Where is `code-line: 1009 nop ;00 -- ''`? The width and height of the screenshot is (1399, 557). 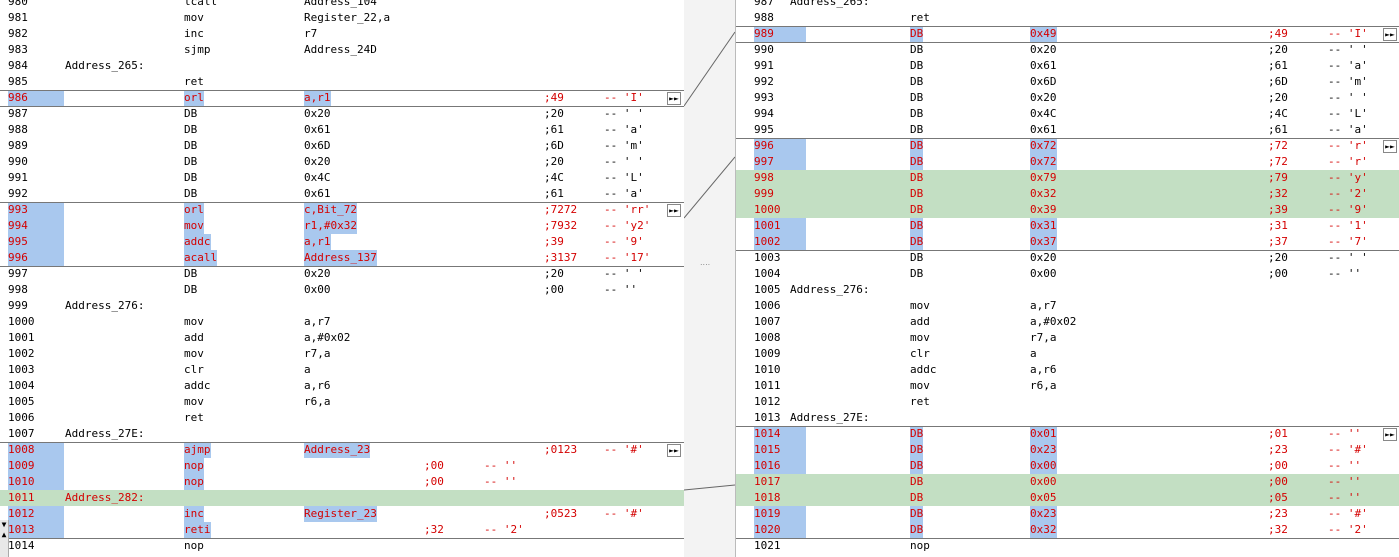
code-line: 1009 nop ;00 -- '' is located at coordinates (342, 466).